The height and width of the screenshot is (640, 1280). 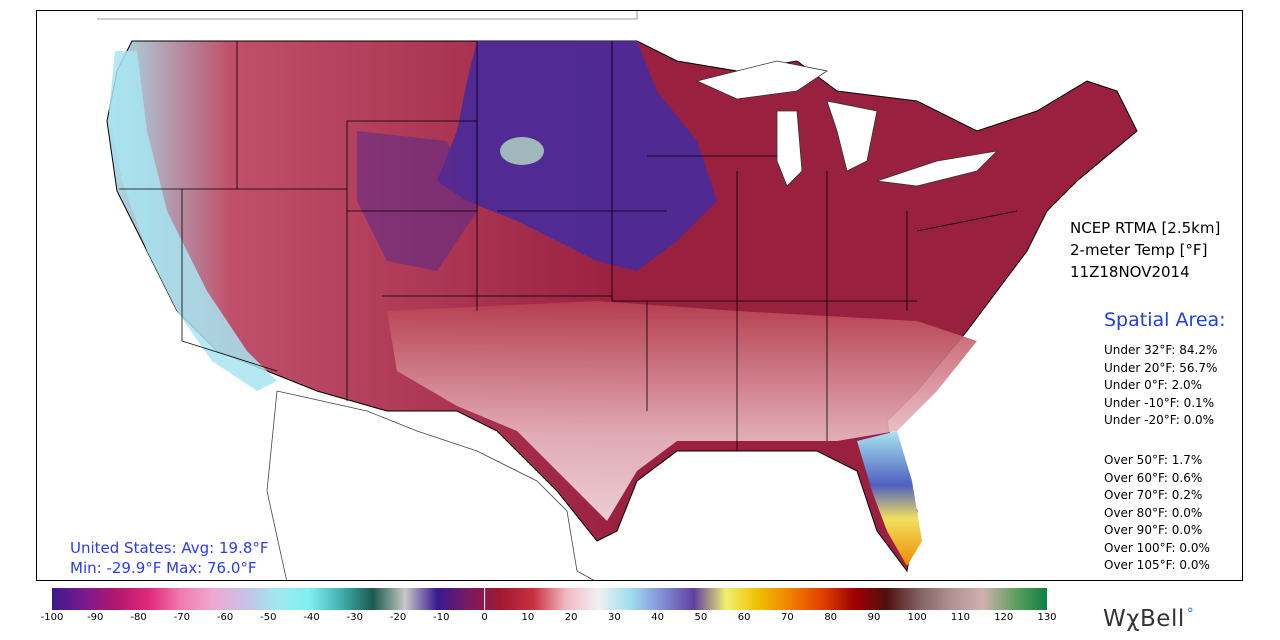 What do you see at coordinates (354, 617) in the screenshot?
I see `colorbar-tick-label: -30` at bounding box center [354, 617].